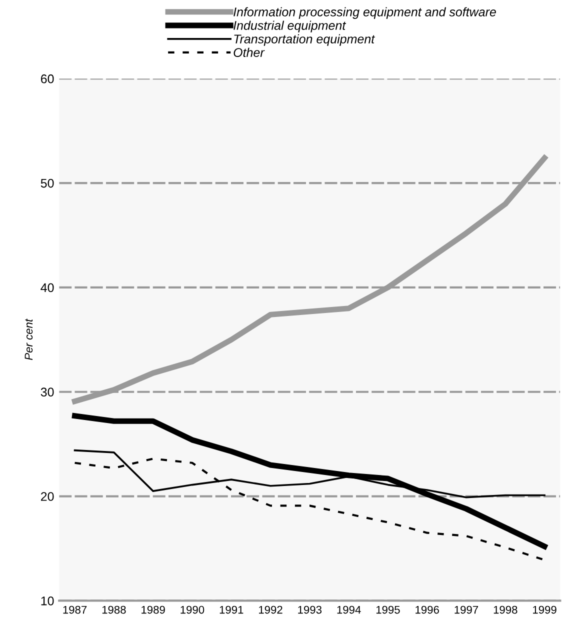 This screenshot has width=563, height=629. What do you see at coordinates (47, 183) in the screenshot?
I see `y-tick-label: 50` at bounding box center [47, 183].